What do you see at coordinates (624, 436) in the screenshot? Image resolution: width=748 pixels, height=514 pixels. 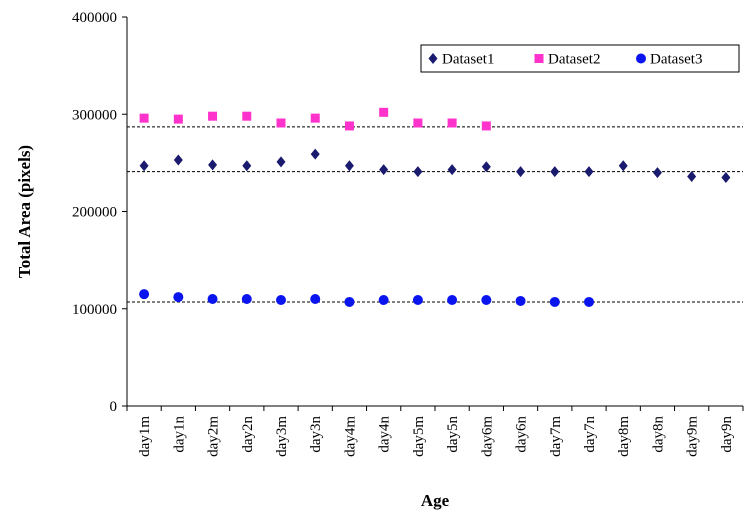 I see `x-tick-label: day8m` at bounding box center [624, 436].